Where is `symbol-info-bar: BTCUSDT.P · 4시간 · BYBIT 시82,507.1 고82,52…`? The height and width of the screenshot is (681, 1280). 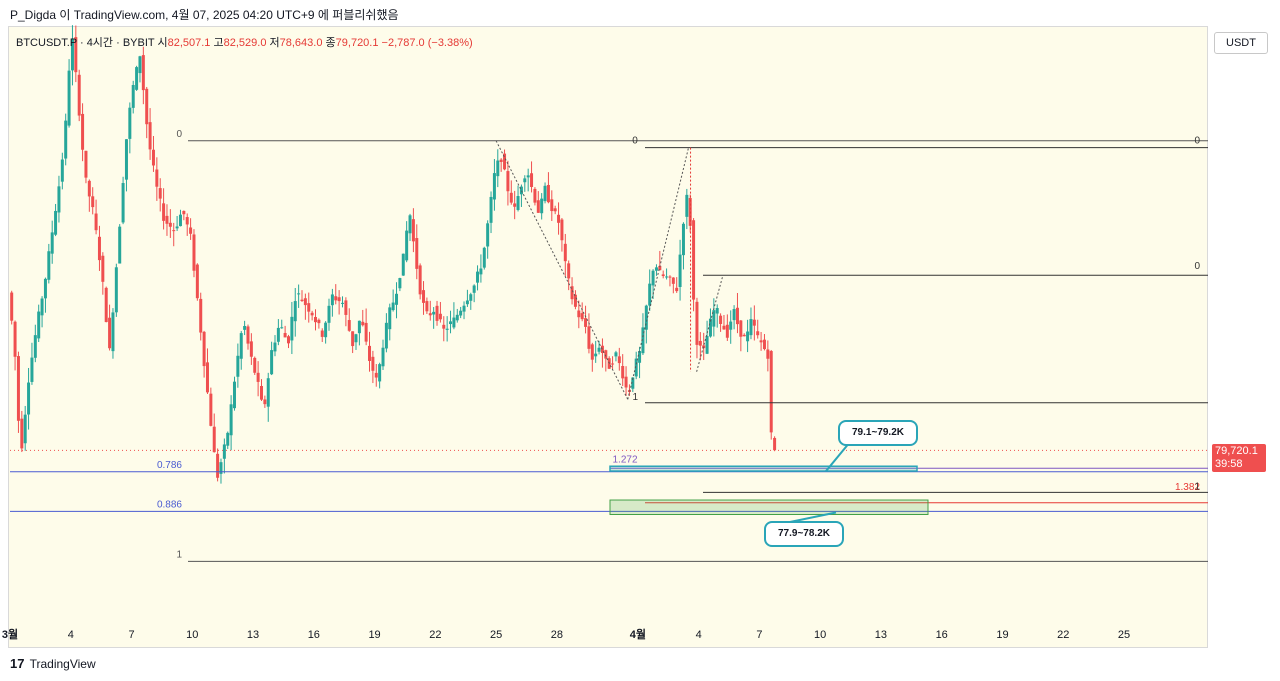
symbol-info-bar: BTCUSDT.P · 4시간 · BYBIT 시82,507.1 고82,52… is located at coordinates (244, 42).